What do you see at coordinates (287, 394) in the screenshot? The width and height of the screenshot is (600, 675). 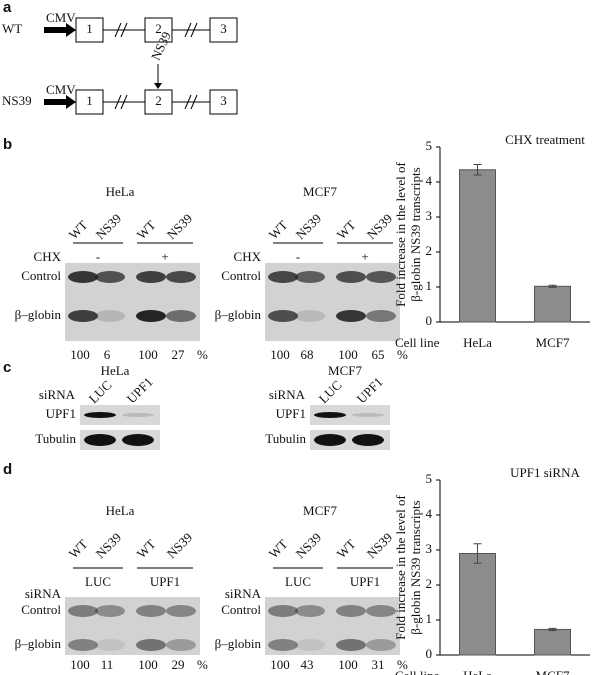 I see `sirna-label: siRNA` at bounding box center [287, 394].